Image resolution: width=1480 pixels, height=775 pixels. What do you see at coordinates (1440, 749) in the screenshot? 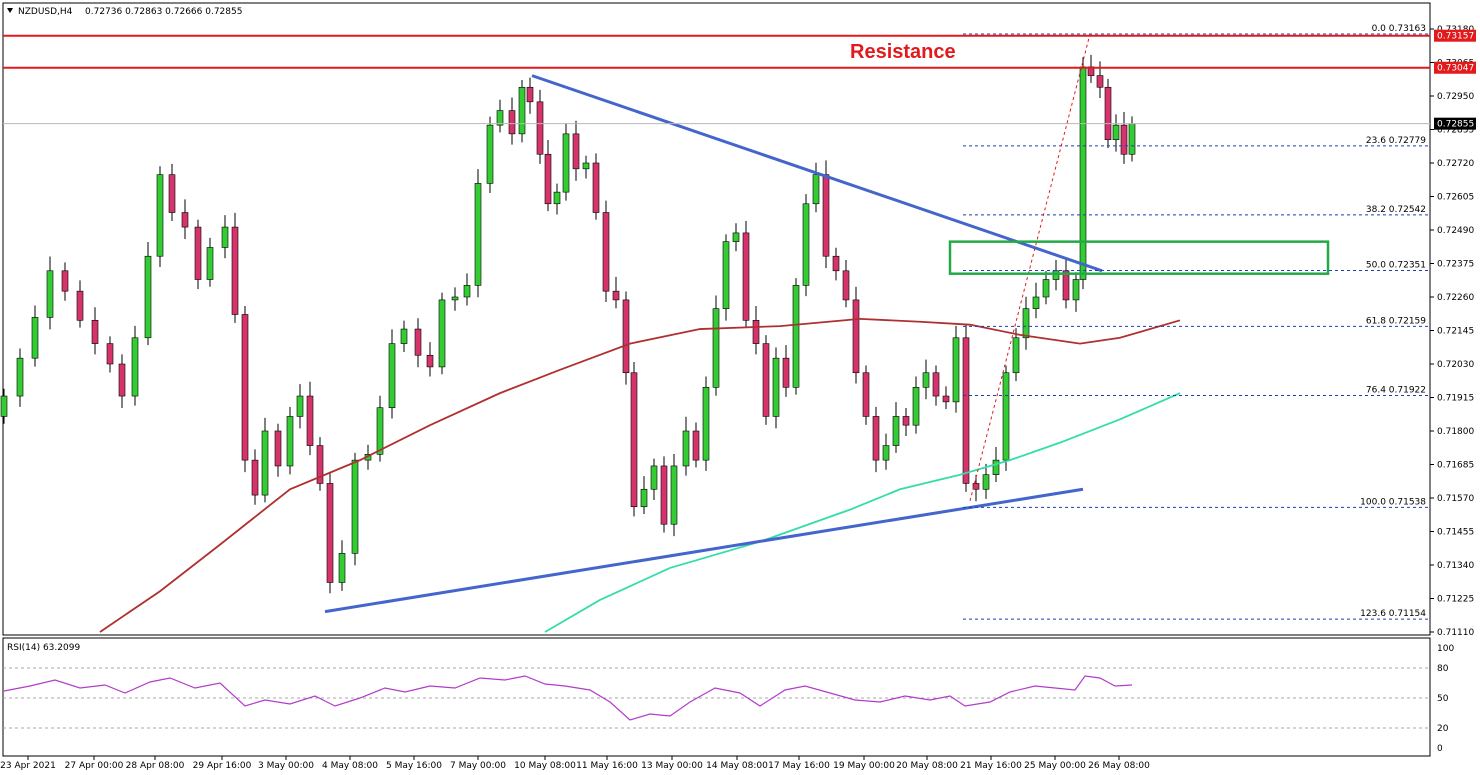
I see `rsi-level-label: 0` at bounding box center [1440, 749].